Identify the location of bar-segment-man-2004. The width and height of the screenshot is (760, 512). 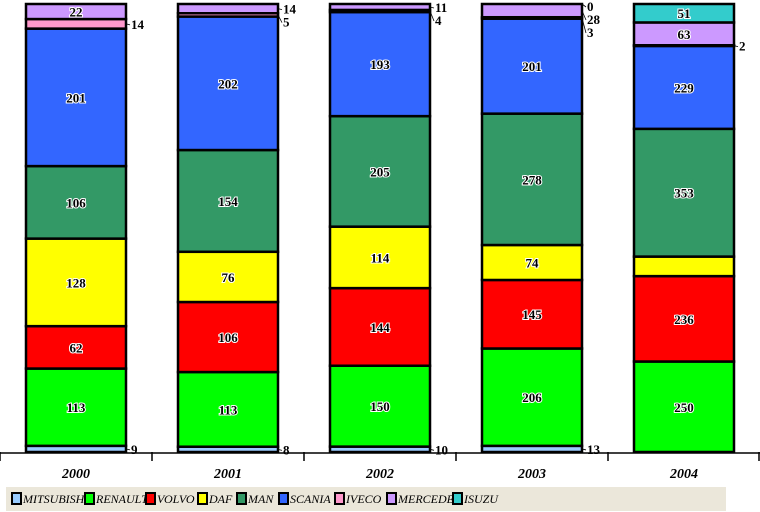
(684, 192).